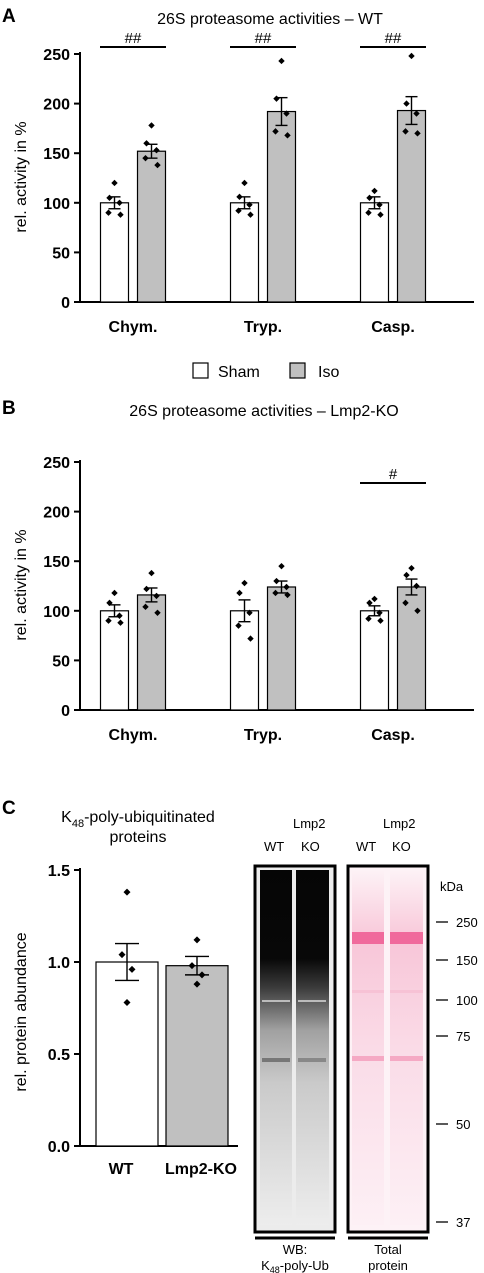  Describe the element at coordinates (21, 176) in the screenshot. I see `chart-wt-ylabel: rel. activity in %` at that location.